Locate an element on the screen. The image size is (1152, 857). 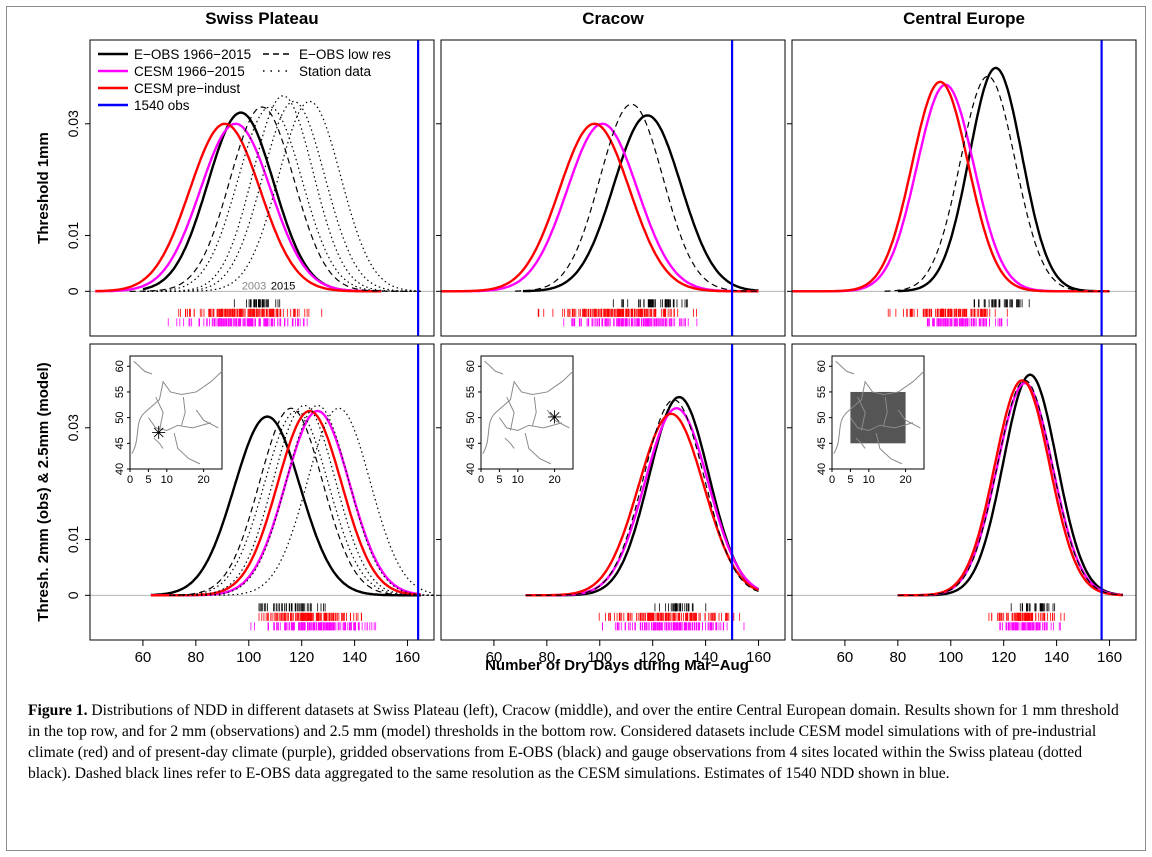
y-tick-label: 0 is located at coordinates (73, 595).